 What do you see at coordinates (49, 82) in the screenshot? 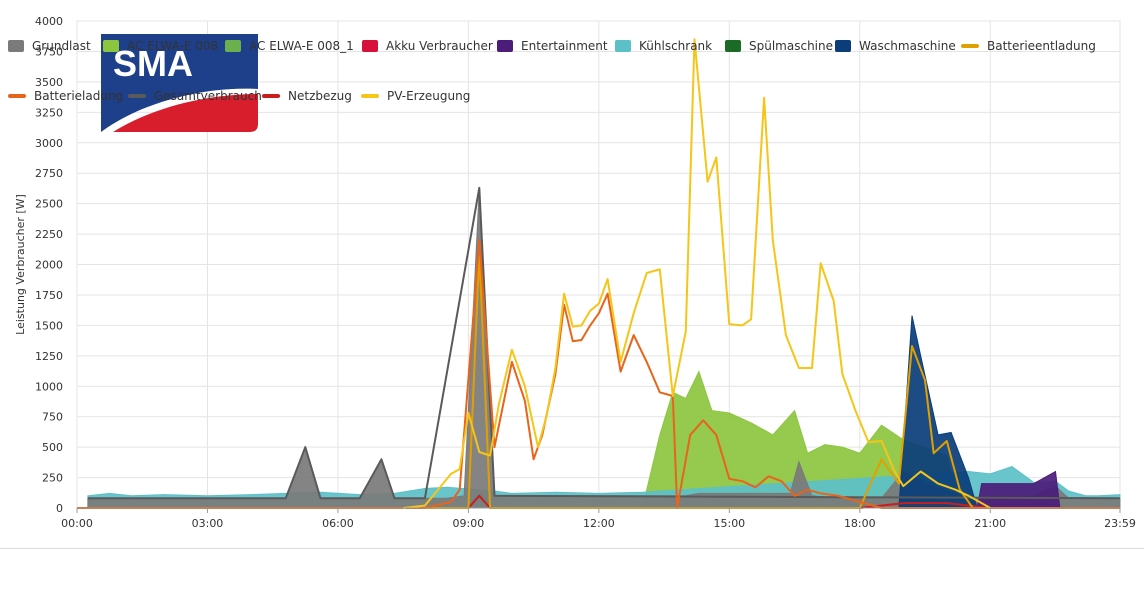
I see `y-tick-label: 3500` at bounding box center [49, 82].